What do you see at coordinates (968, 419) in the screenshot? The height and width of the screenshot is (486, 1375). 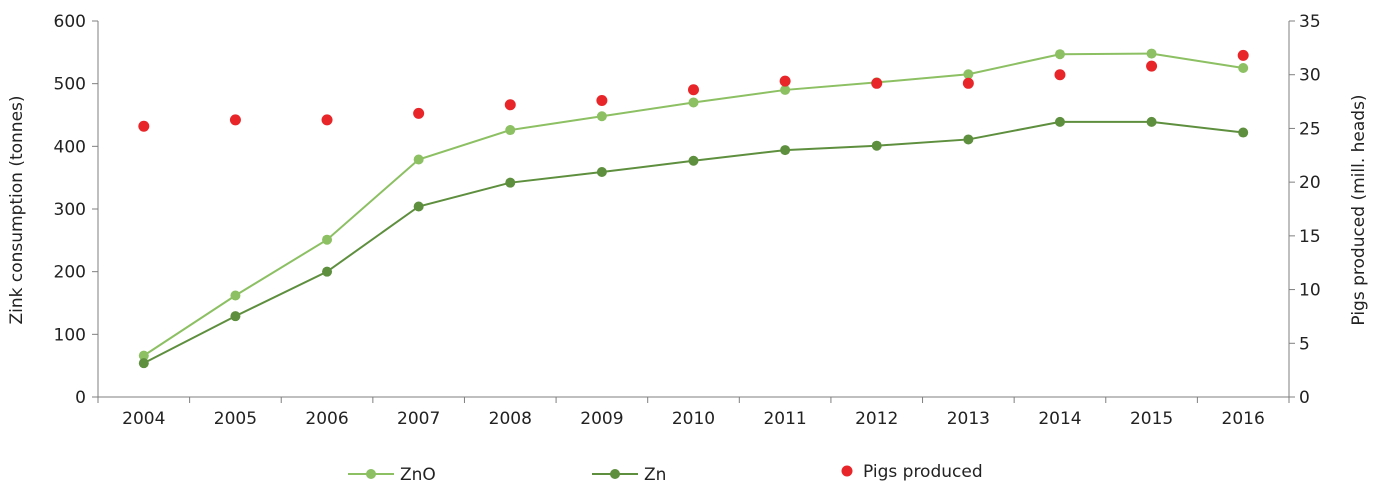 I see `x-tick-label: 2013` at bounding box center [968, 419].